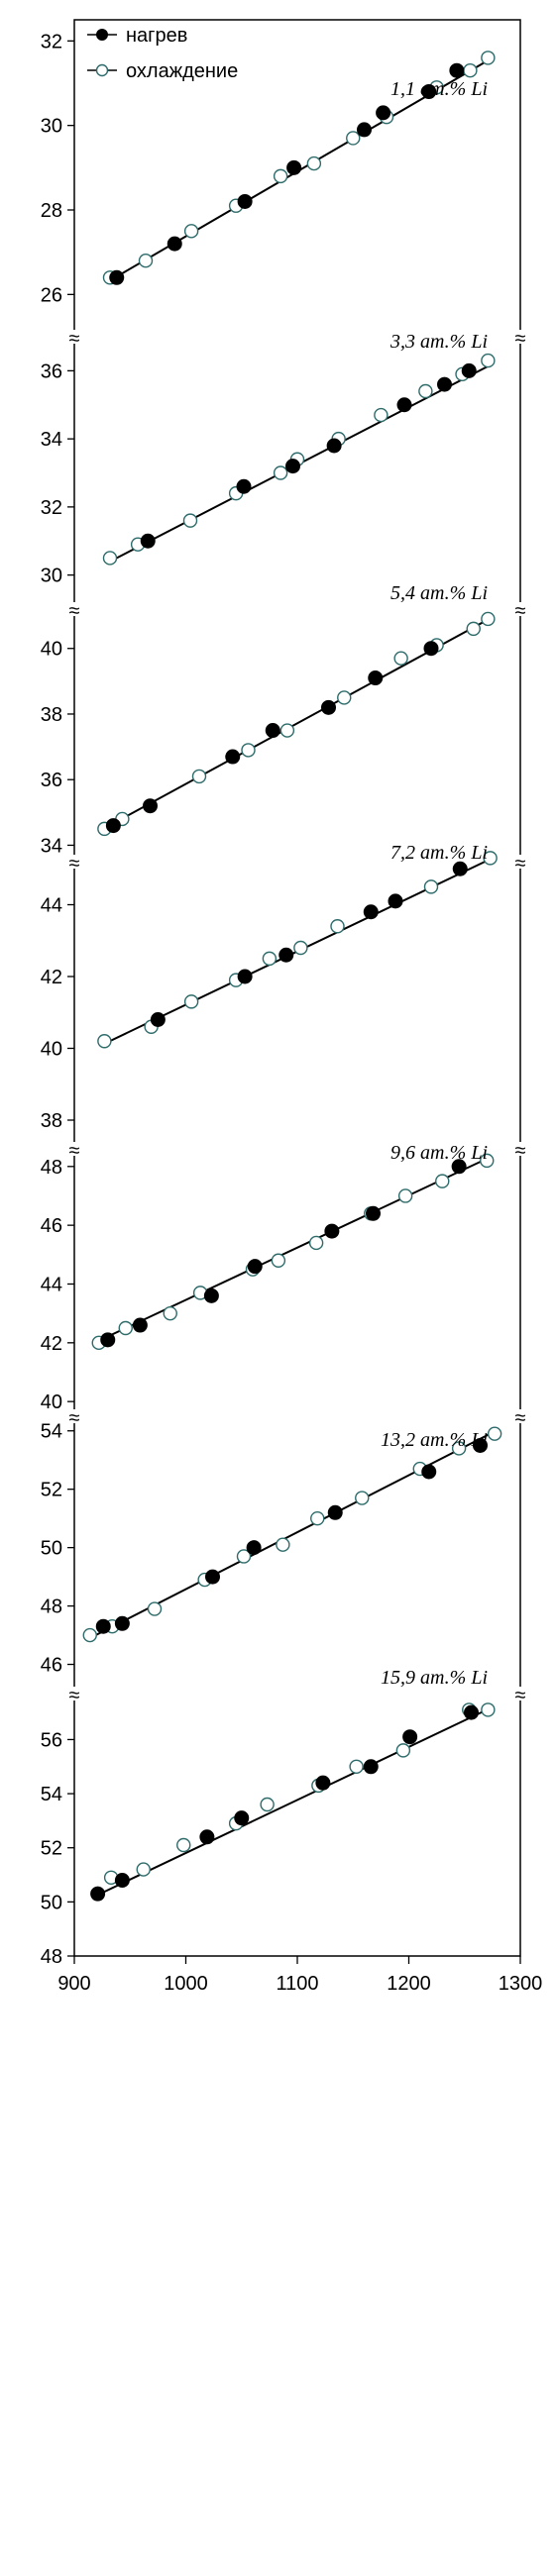 This screenshot has width=556, height=2576. Describe the element at coordinates (434, 1678) in the screenshot. I see `panel-label: 15,9 ат.% Li` at that location.